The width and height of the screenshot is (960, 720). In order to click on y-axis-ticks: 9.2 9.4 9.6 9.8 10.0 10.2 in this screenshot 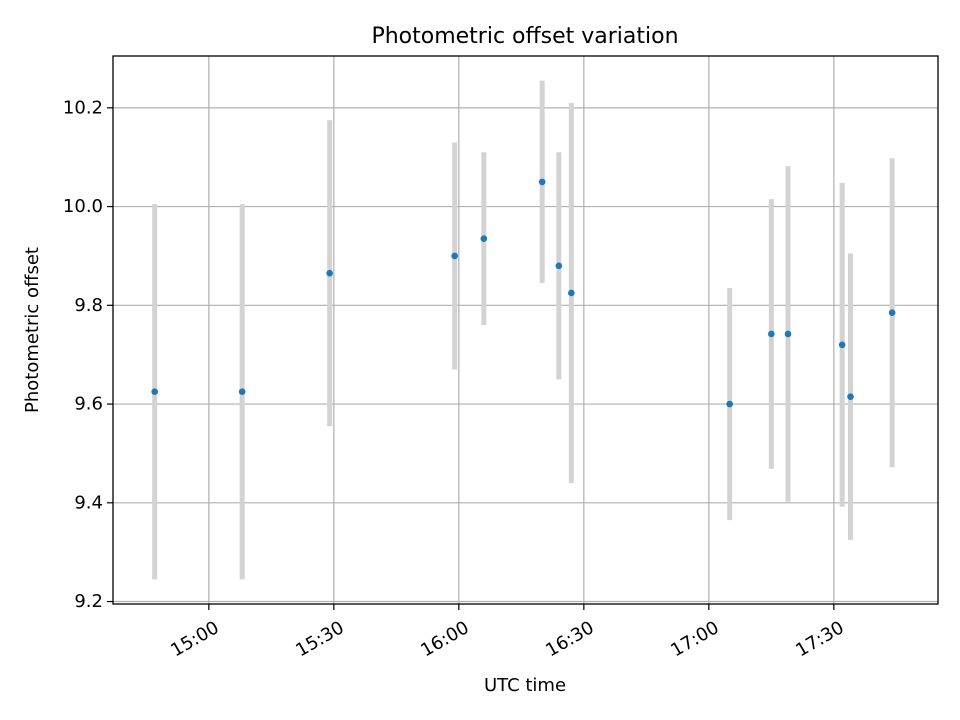, I will do `click(88, 354)`.